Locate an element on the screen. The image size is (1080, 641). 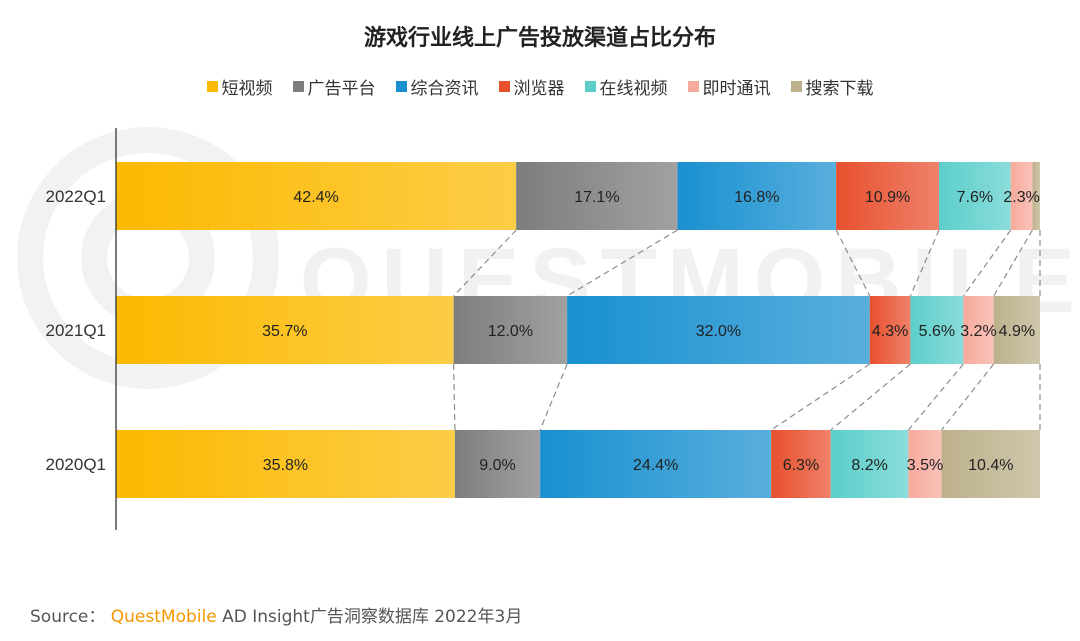
legend-item: 综合资讯 is located at coordinates (437, 86).